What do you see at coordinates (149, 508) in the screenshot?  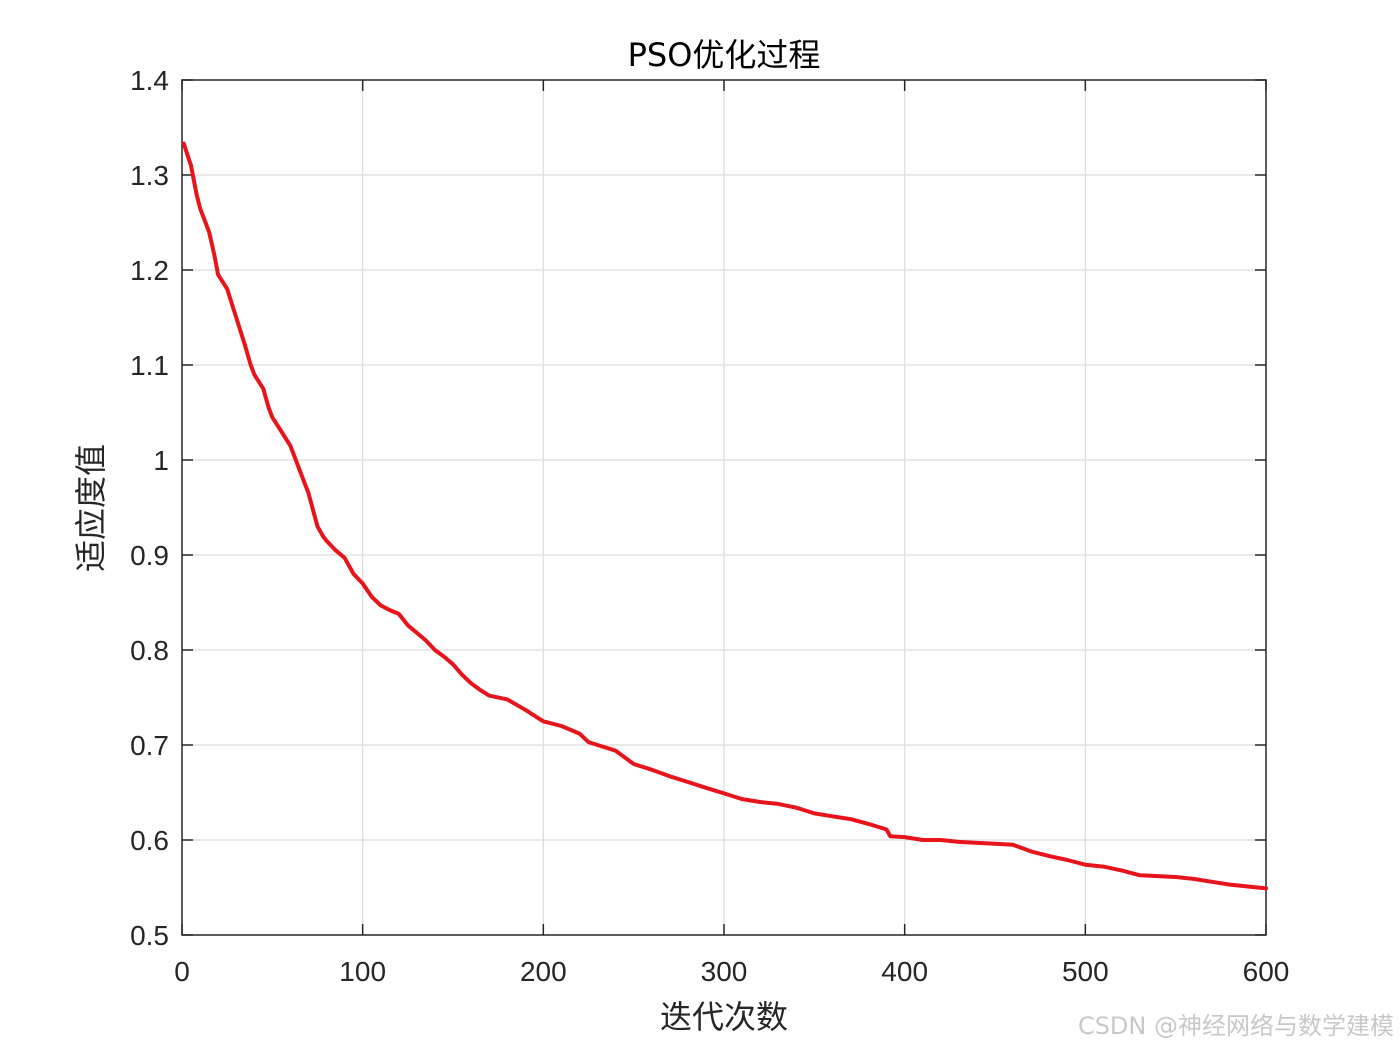 I see `y-tick-labels: 0.5 0.6 0.7 0.8 0.9 1 1.1 1.2 1.3 1.4` at bounding box center [149, 508].